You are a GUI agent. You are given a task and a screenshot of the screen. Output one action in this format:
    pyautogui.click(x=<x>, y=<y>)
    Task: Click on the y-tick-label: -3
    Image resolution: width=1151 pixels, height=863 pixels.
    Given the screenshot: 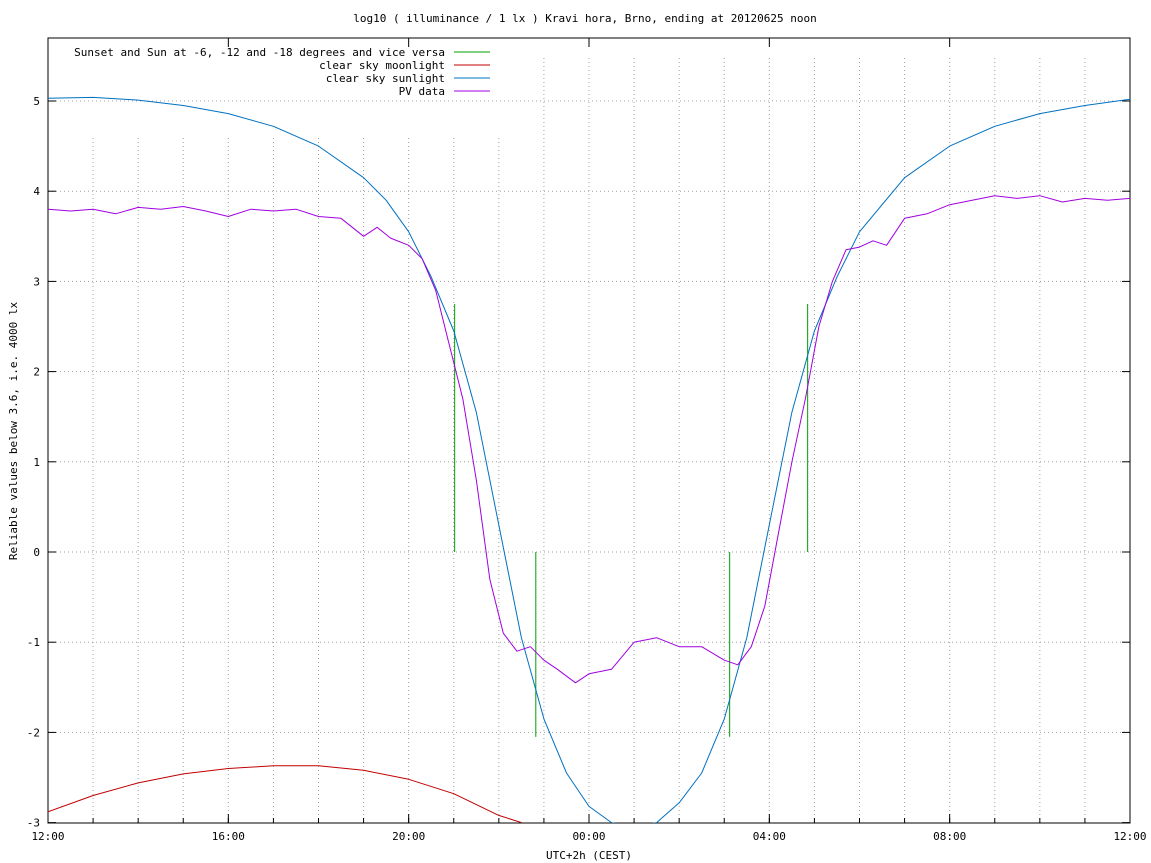 What is the action you would take?
    pyautogui.click(x=33, y=823)
    